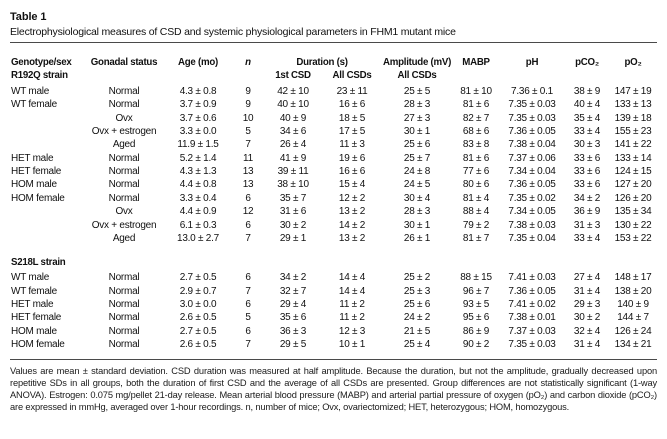 Image resolution: width=667 pixels, height=439 pixels. Describe the element at coordinates (417, 212) in the screenshot. I see `table-cell: 28 ± 3` at that location.